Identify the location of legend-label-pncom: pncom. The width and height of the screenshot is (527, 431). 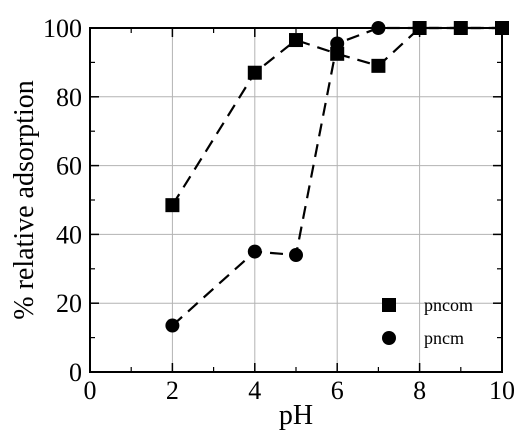
(448, 305).